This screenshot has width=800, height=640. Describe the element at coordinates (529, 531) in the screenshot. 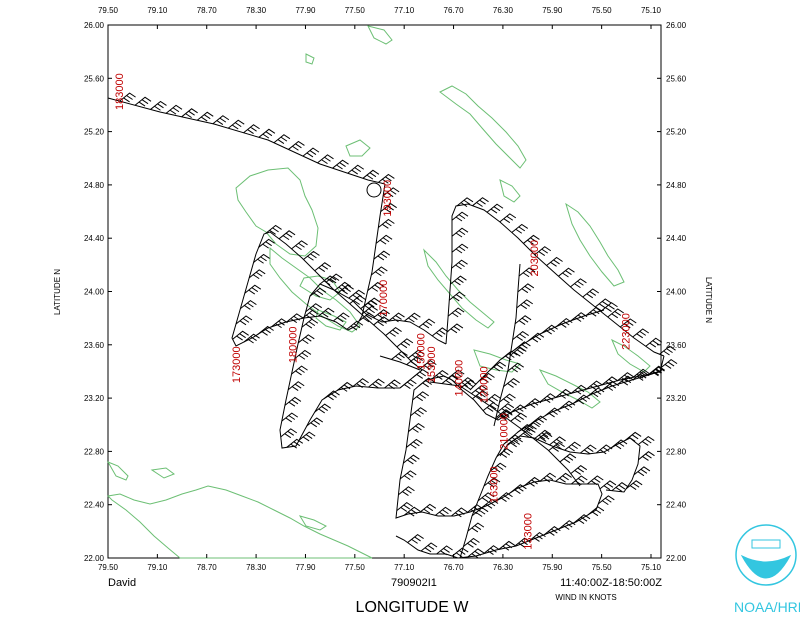

I see `time-label: 133000` at that location.